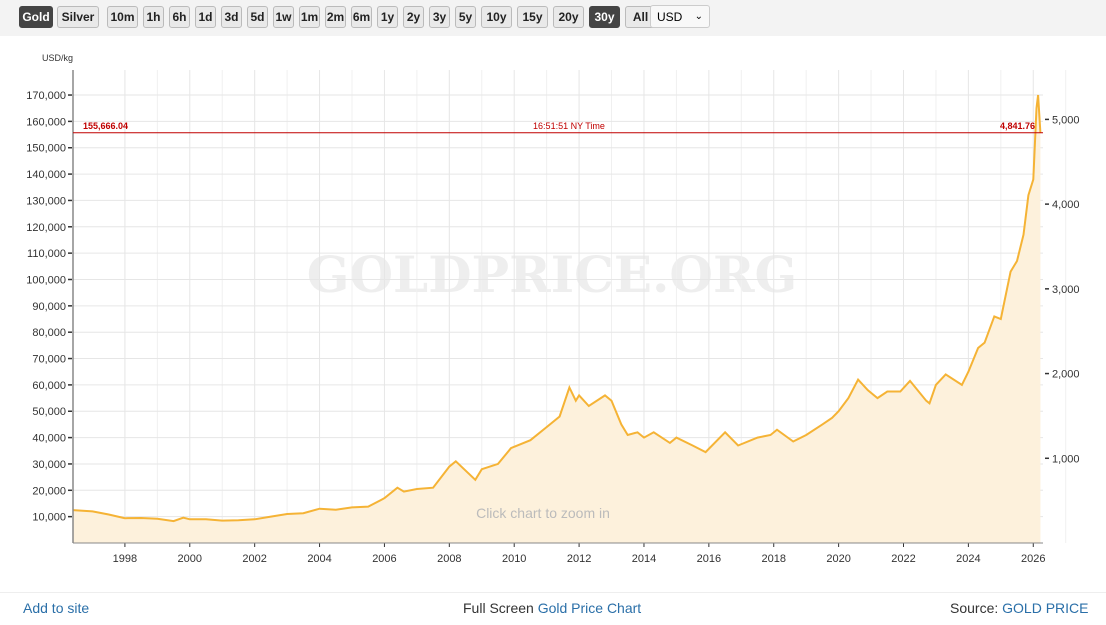  I want to click on y-tick-label-left: 100,000, so click(46, 280).